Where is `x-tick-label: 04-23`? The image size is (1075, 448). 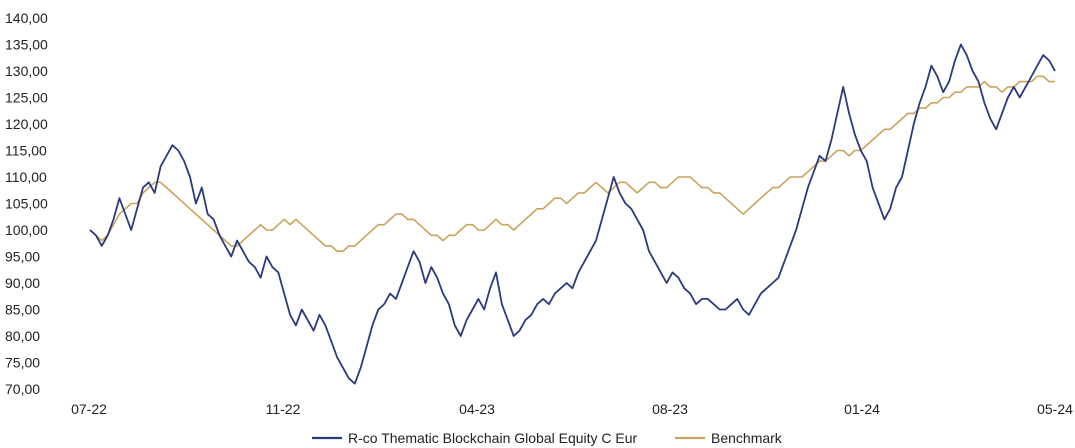 x-tick-label: 04-23 is located at coordinates (477, 409).